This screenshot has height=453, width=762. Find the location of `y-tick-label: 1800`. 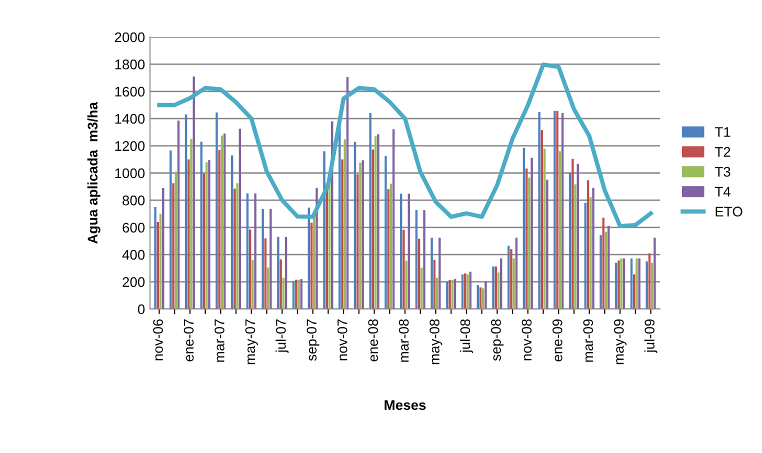

y-tick-label: 1800 is located at coordinates (130, 65).